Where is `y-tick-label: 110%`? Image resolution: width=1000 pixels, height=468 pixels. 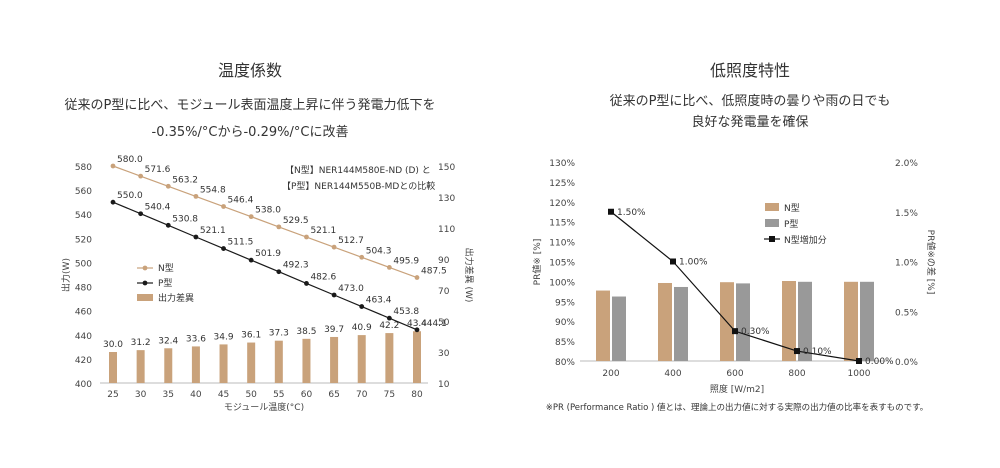 y-tick-label: 110% is located at coordinates (562, 244).